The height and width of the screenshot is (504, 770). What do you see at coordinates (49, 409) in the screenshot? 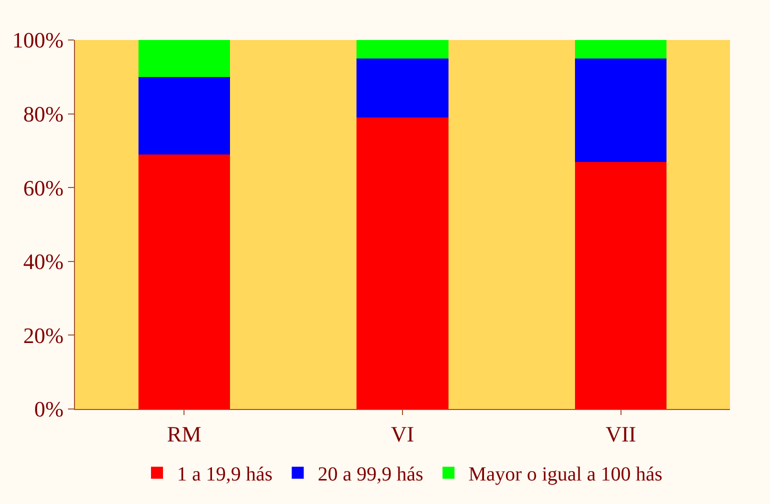
I see `y-tick-label: 0%` at bounding box center [49, 409].